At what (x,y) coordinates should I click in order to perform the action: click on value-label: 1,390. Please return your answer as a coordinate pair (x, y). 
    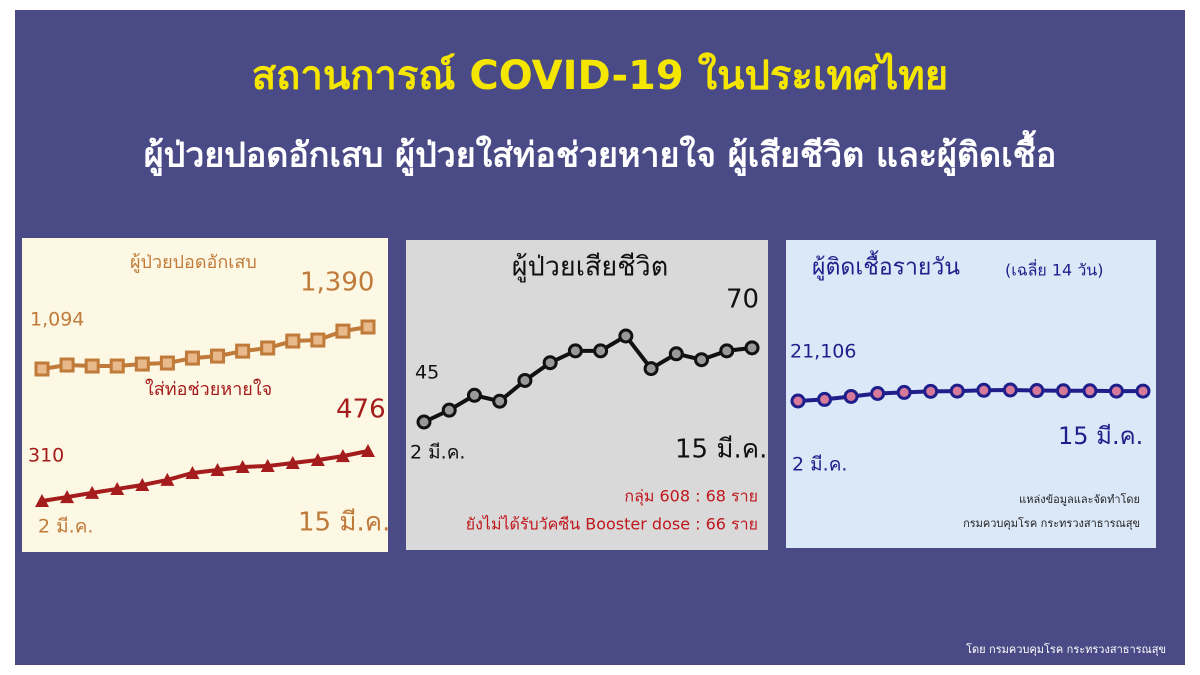
    Looking at the image, I should click on (337, 283).